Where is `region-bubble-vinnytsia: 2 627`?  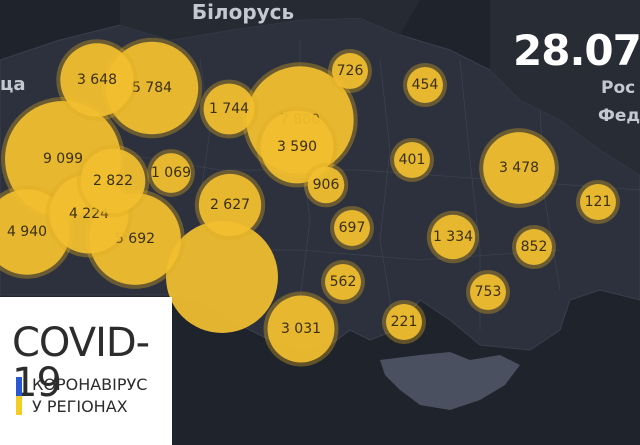
region-bubble-vinnytsia: 2 627 is located at coordinates (230, 205).